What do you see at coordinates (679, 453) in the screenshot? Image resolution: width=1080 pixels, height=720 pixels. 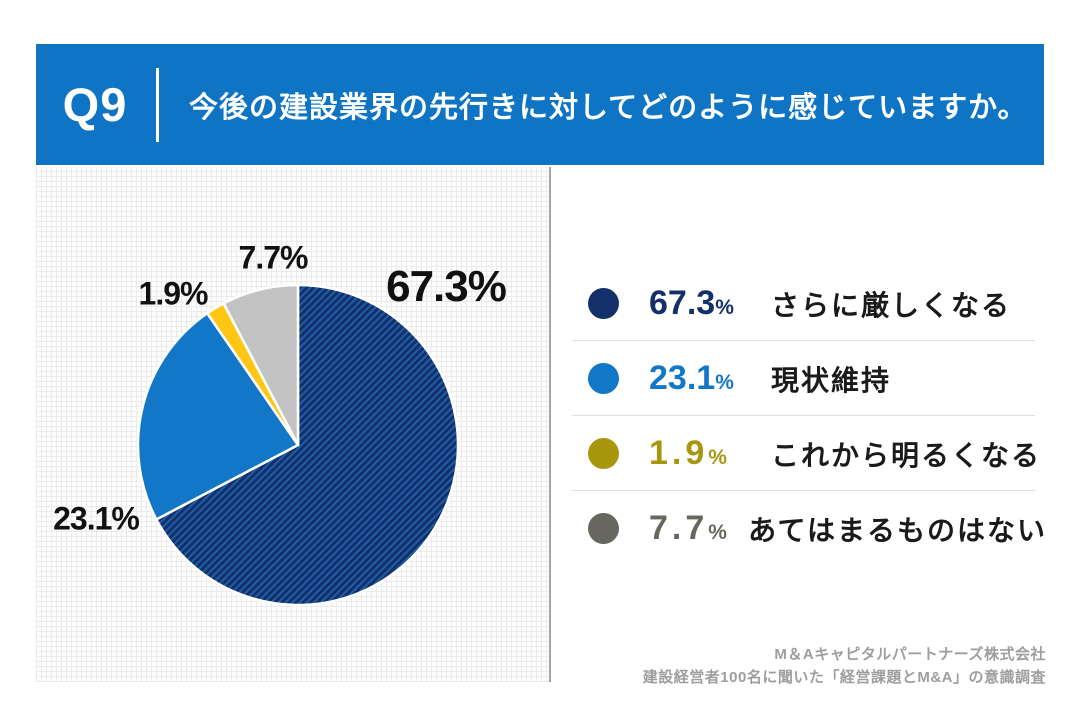 I see `legend-value-number: 1.9` at bounding box center [679, 453].